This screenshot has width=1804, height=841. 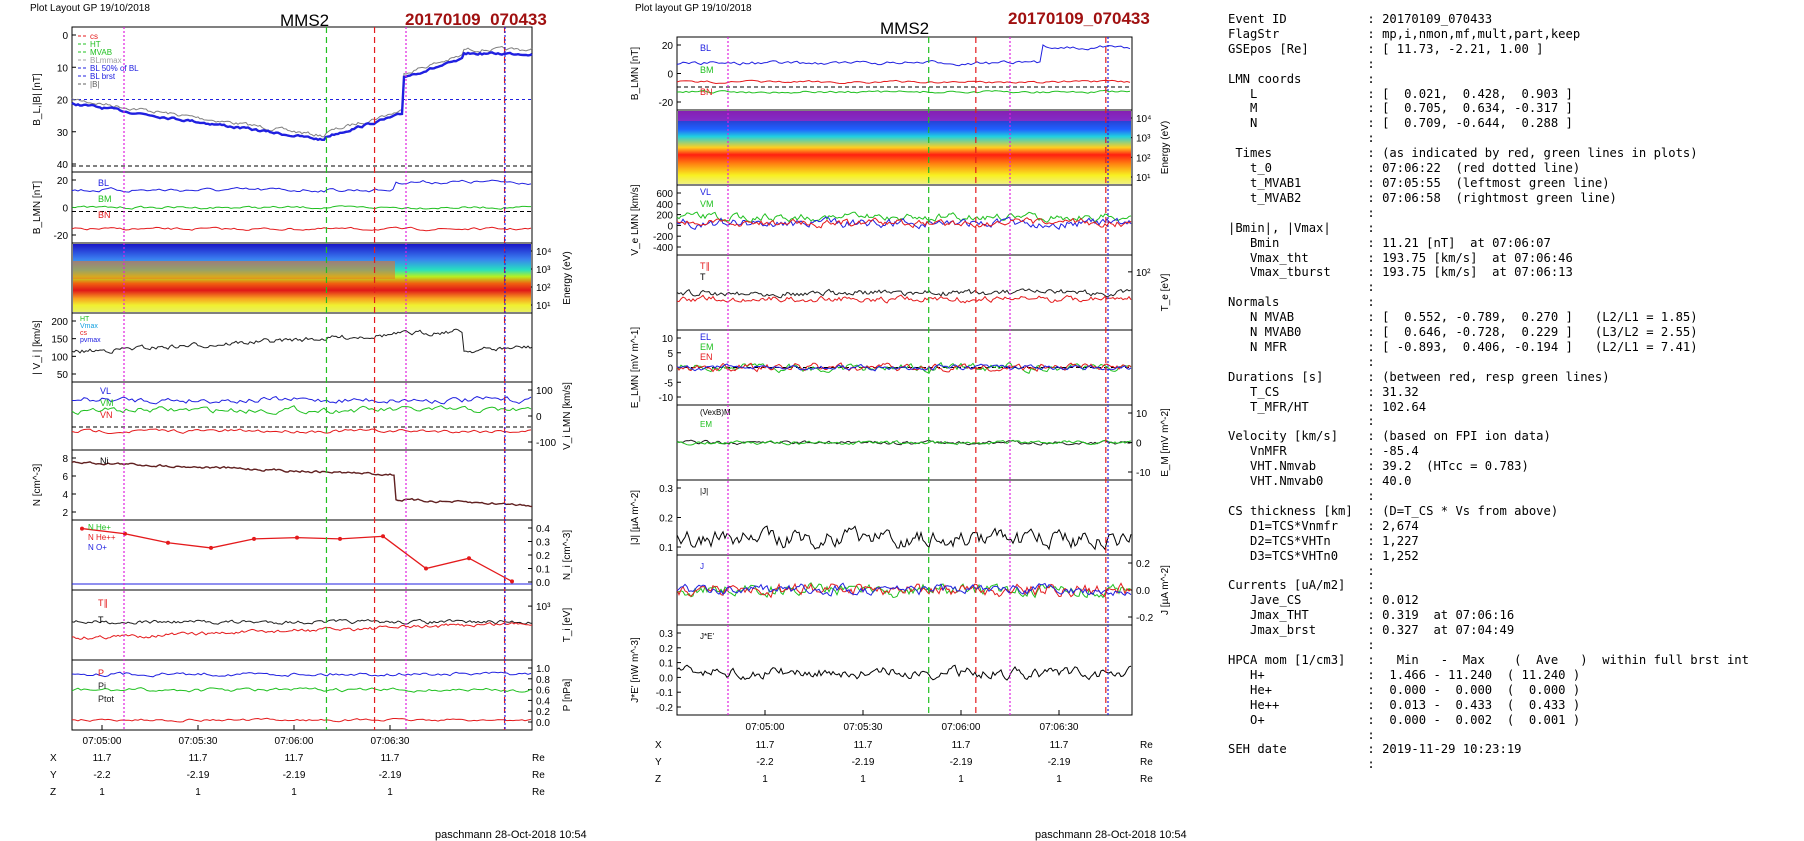 I want to click on series-label: Ni, so click(x=104, y=461).